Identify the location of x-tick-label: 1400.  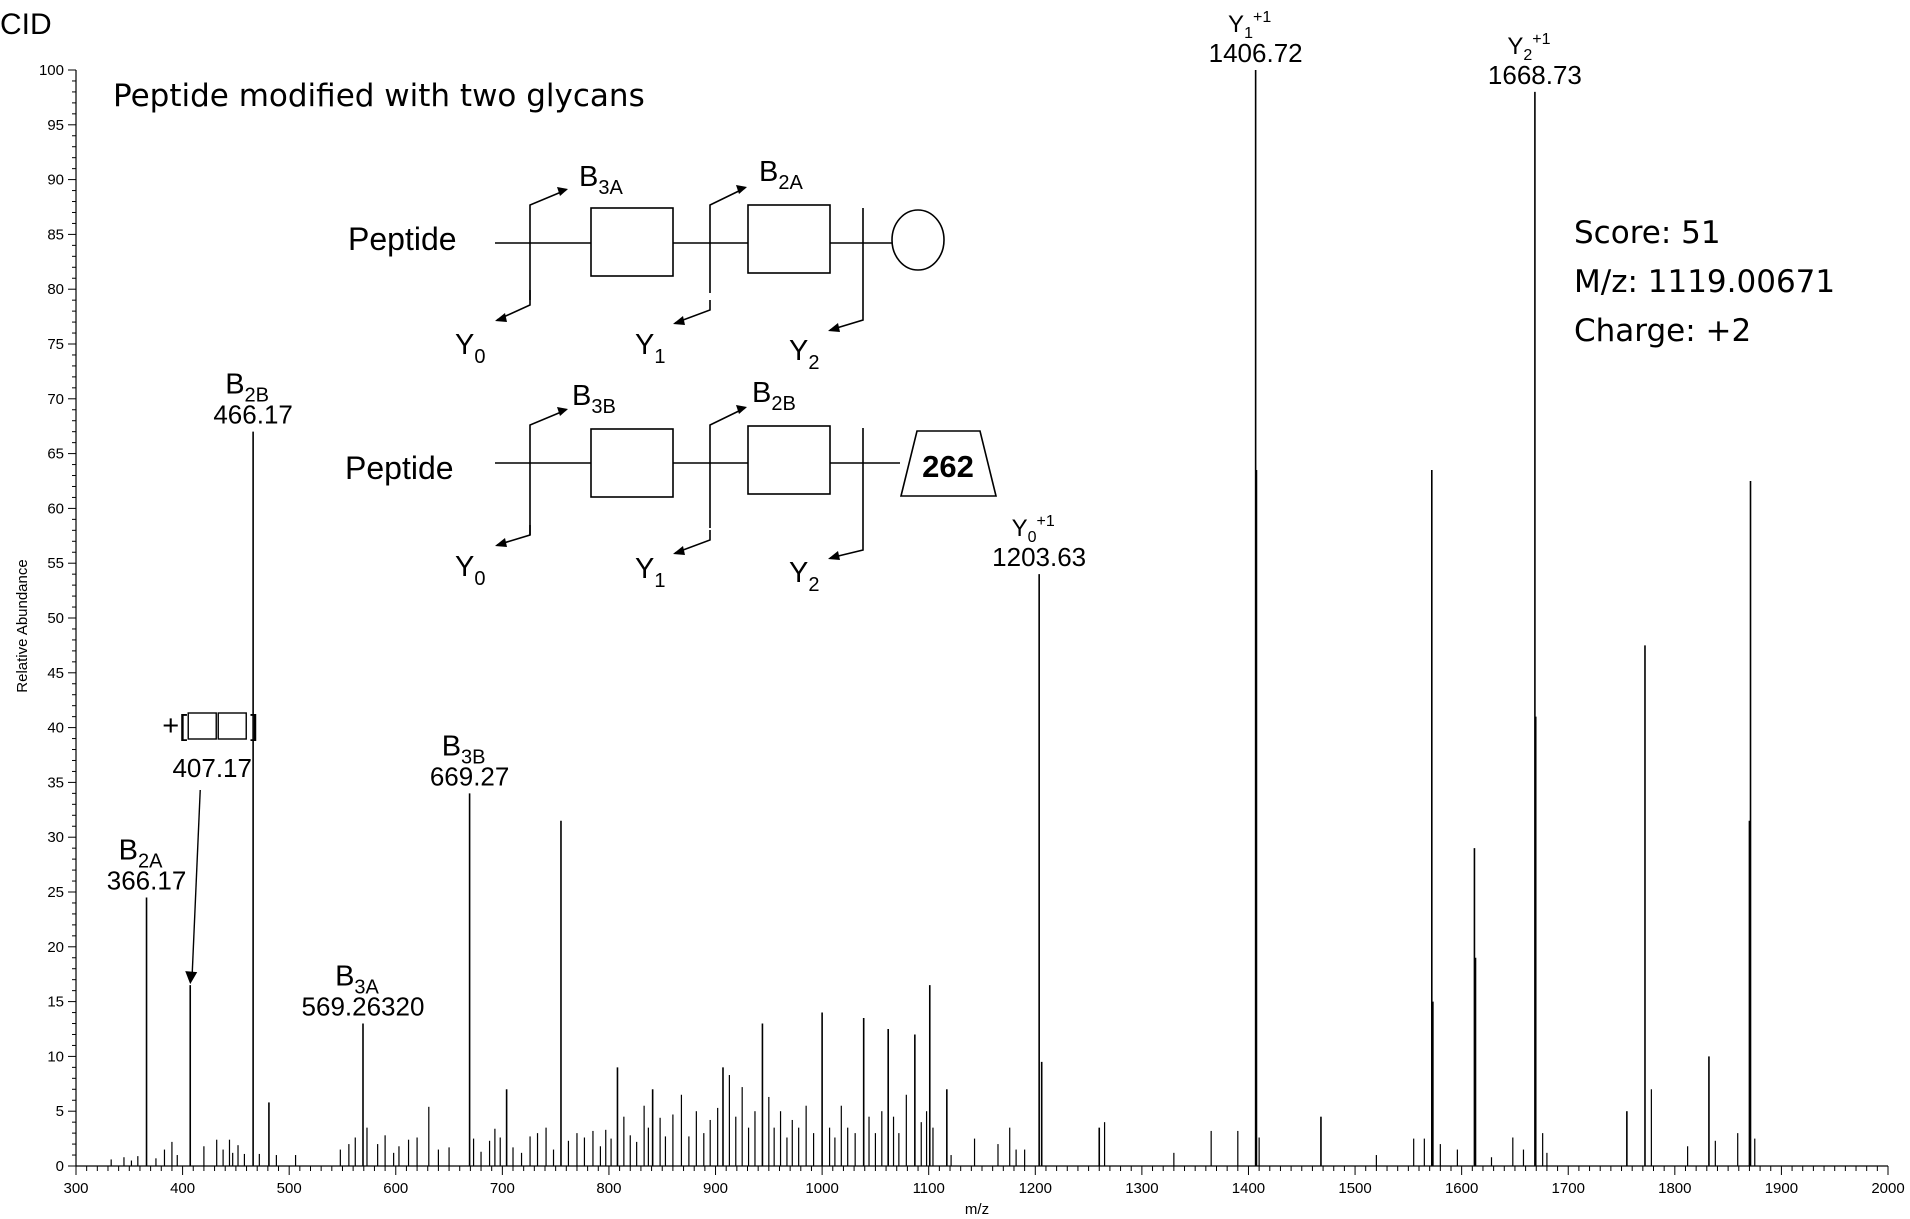
(1248, 1188).